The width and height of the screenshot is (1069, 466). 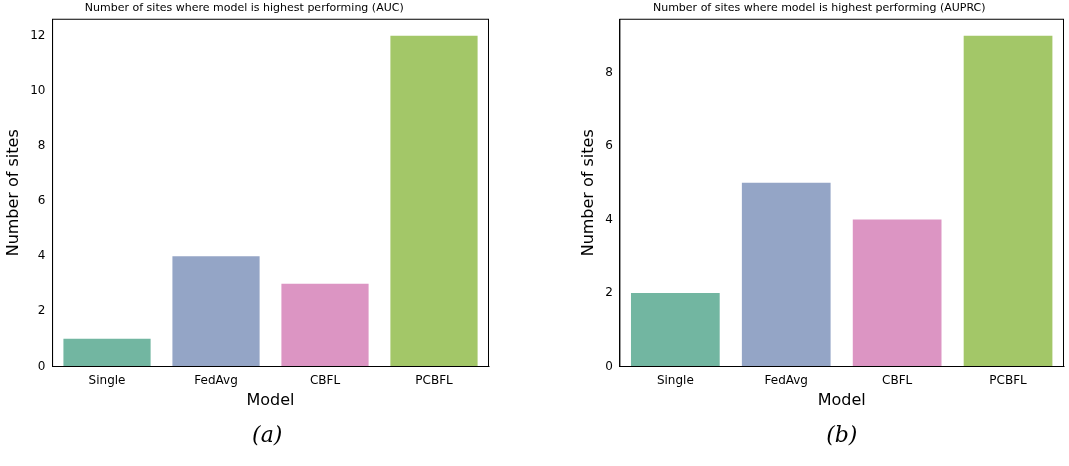 What do you see at coordinates (267, 434) in the screenshot?
I see `text: (a)` at bounding box center [267, 434].